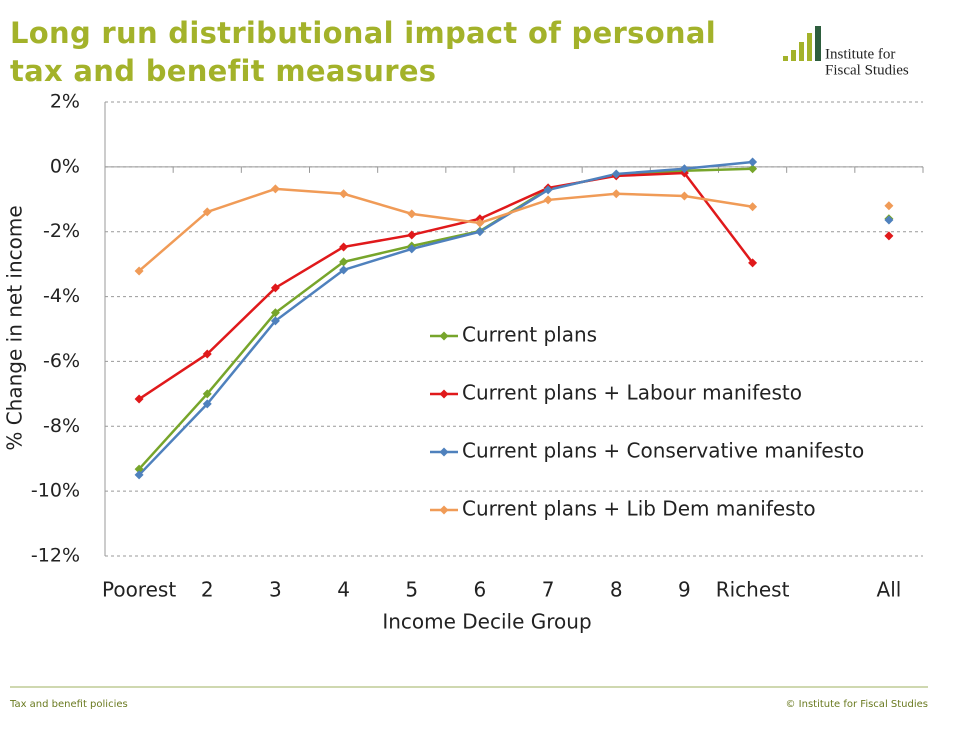 The height and width of the screenshot is (742, 970). Describe the element at coordinates (480, 590) in the screenshot. I see `x-tick-label: 6` at that location.